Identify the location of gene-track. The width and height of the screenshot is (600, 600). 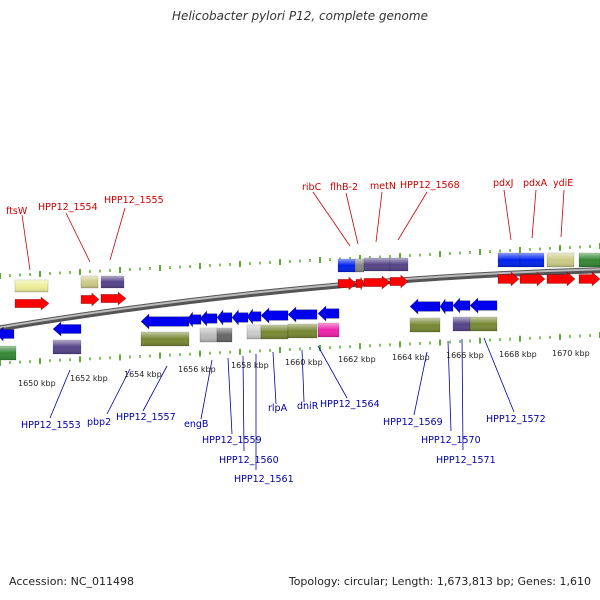
(300, 306).